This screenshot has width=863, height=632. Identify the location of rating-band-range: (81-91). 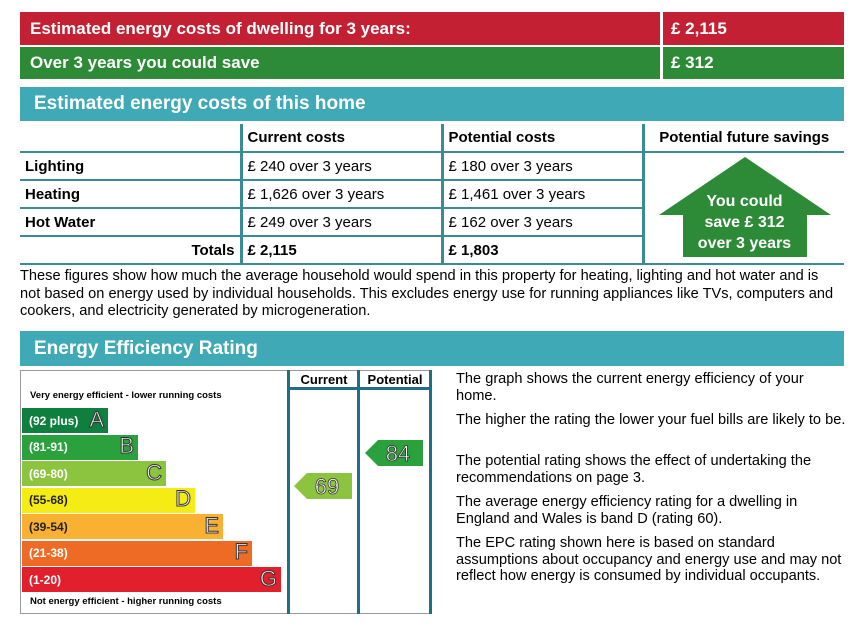
(48, 447).